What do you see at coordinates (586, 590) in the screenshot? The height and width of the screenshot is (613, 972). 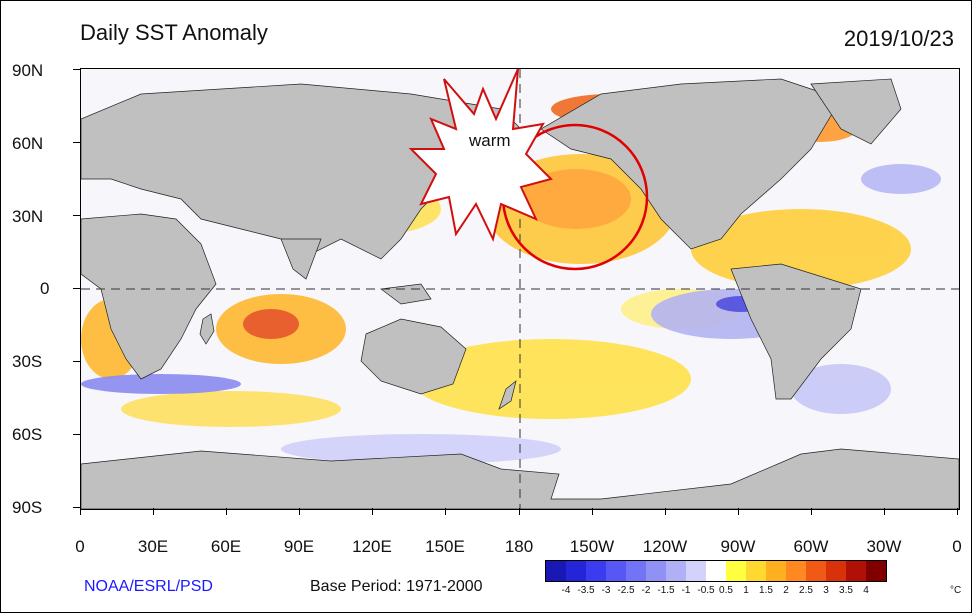 I see `legend-label: -3.5` at bounding box center [586, 590].